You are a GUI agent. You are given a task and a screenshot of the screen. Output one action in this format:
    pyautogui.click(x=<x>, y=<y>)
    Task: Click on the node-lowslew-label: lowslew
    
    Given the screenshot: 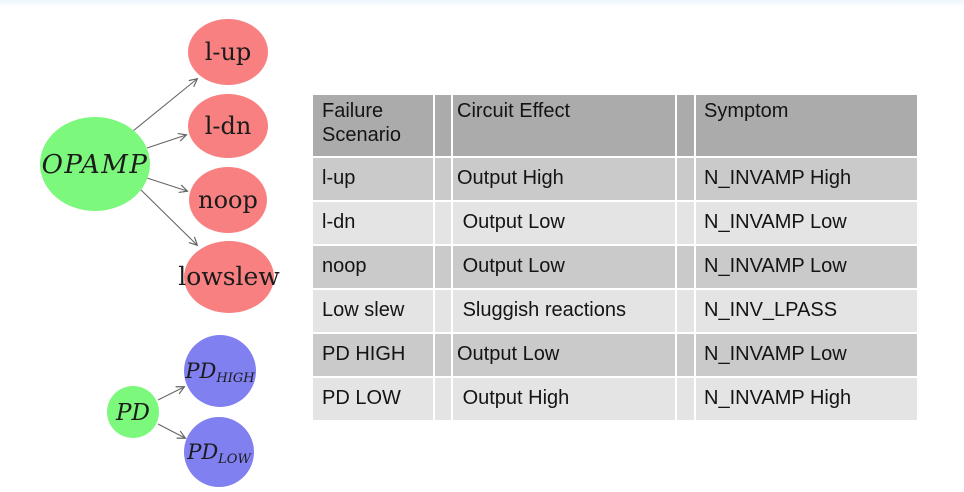 What is the action you would take?
    pyautogui.click(x=229, y=276)
    